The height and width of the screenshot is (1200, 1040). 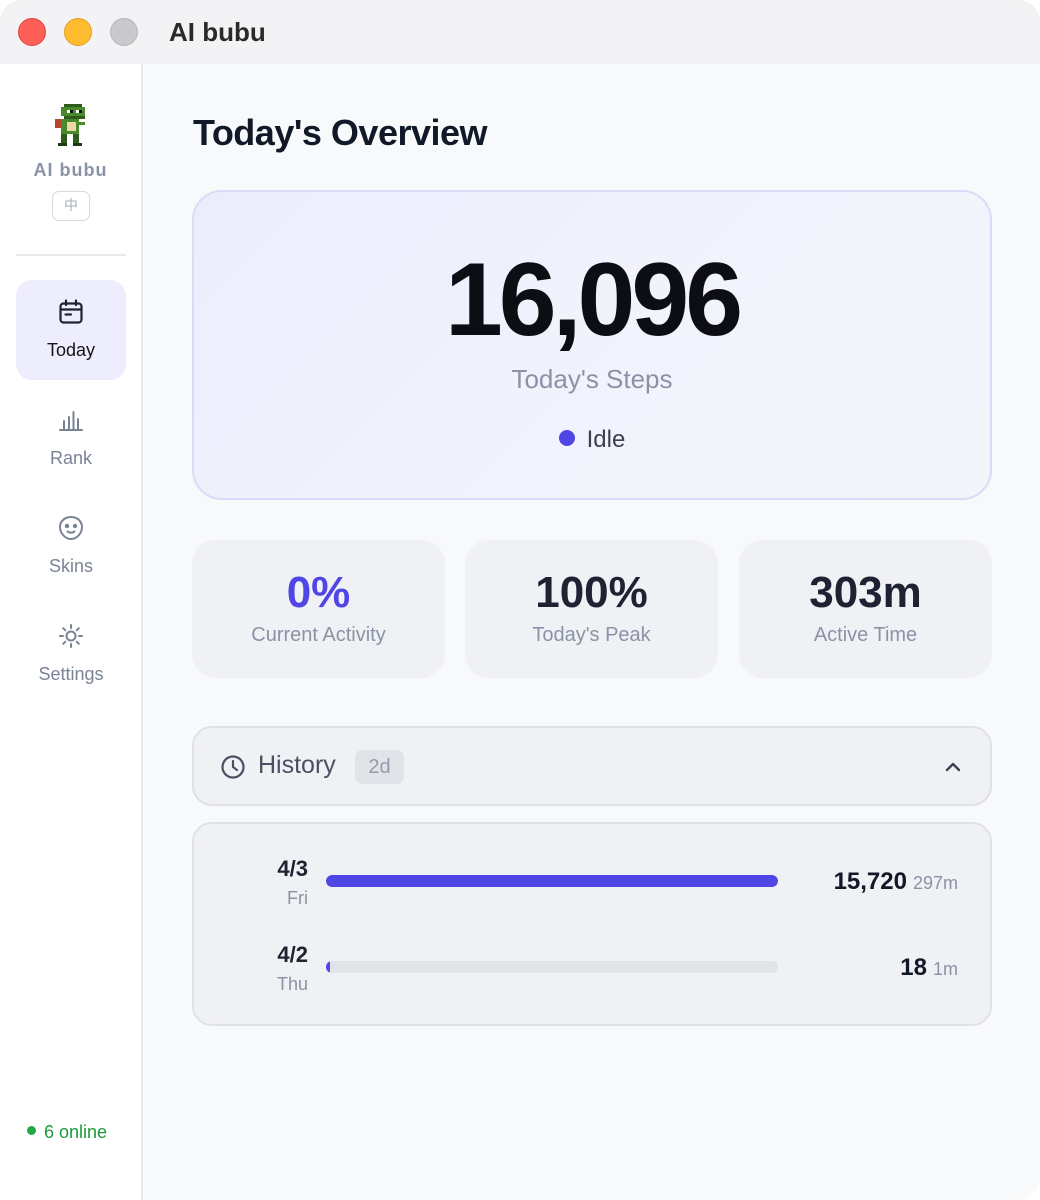 What do you see at coordinates (935, 883) in the screenshot?
I see `history-minutes: 297m` at bounding box center [935, 883].